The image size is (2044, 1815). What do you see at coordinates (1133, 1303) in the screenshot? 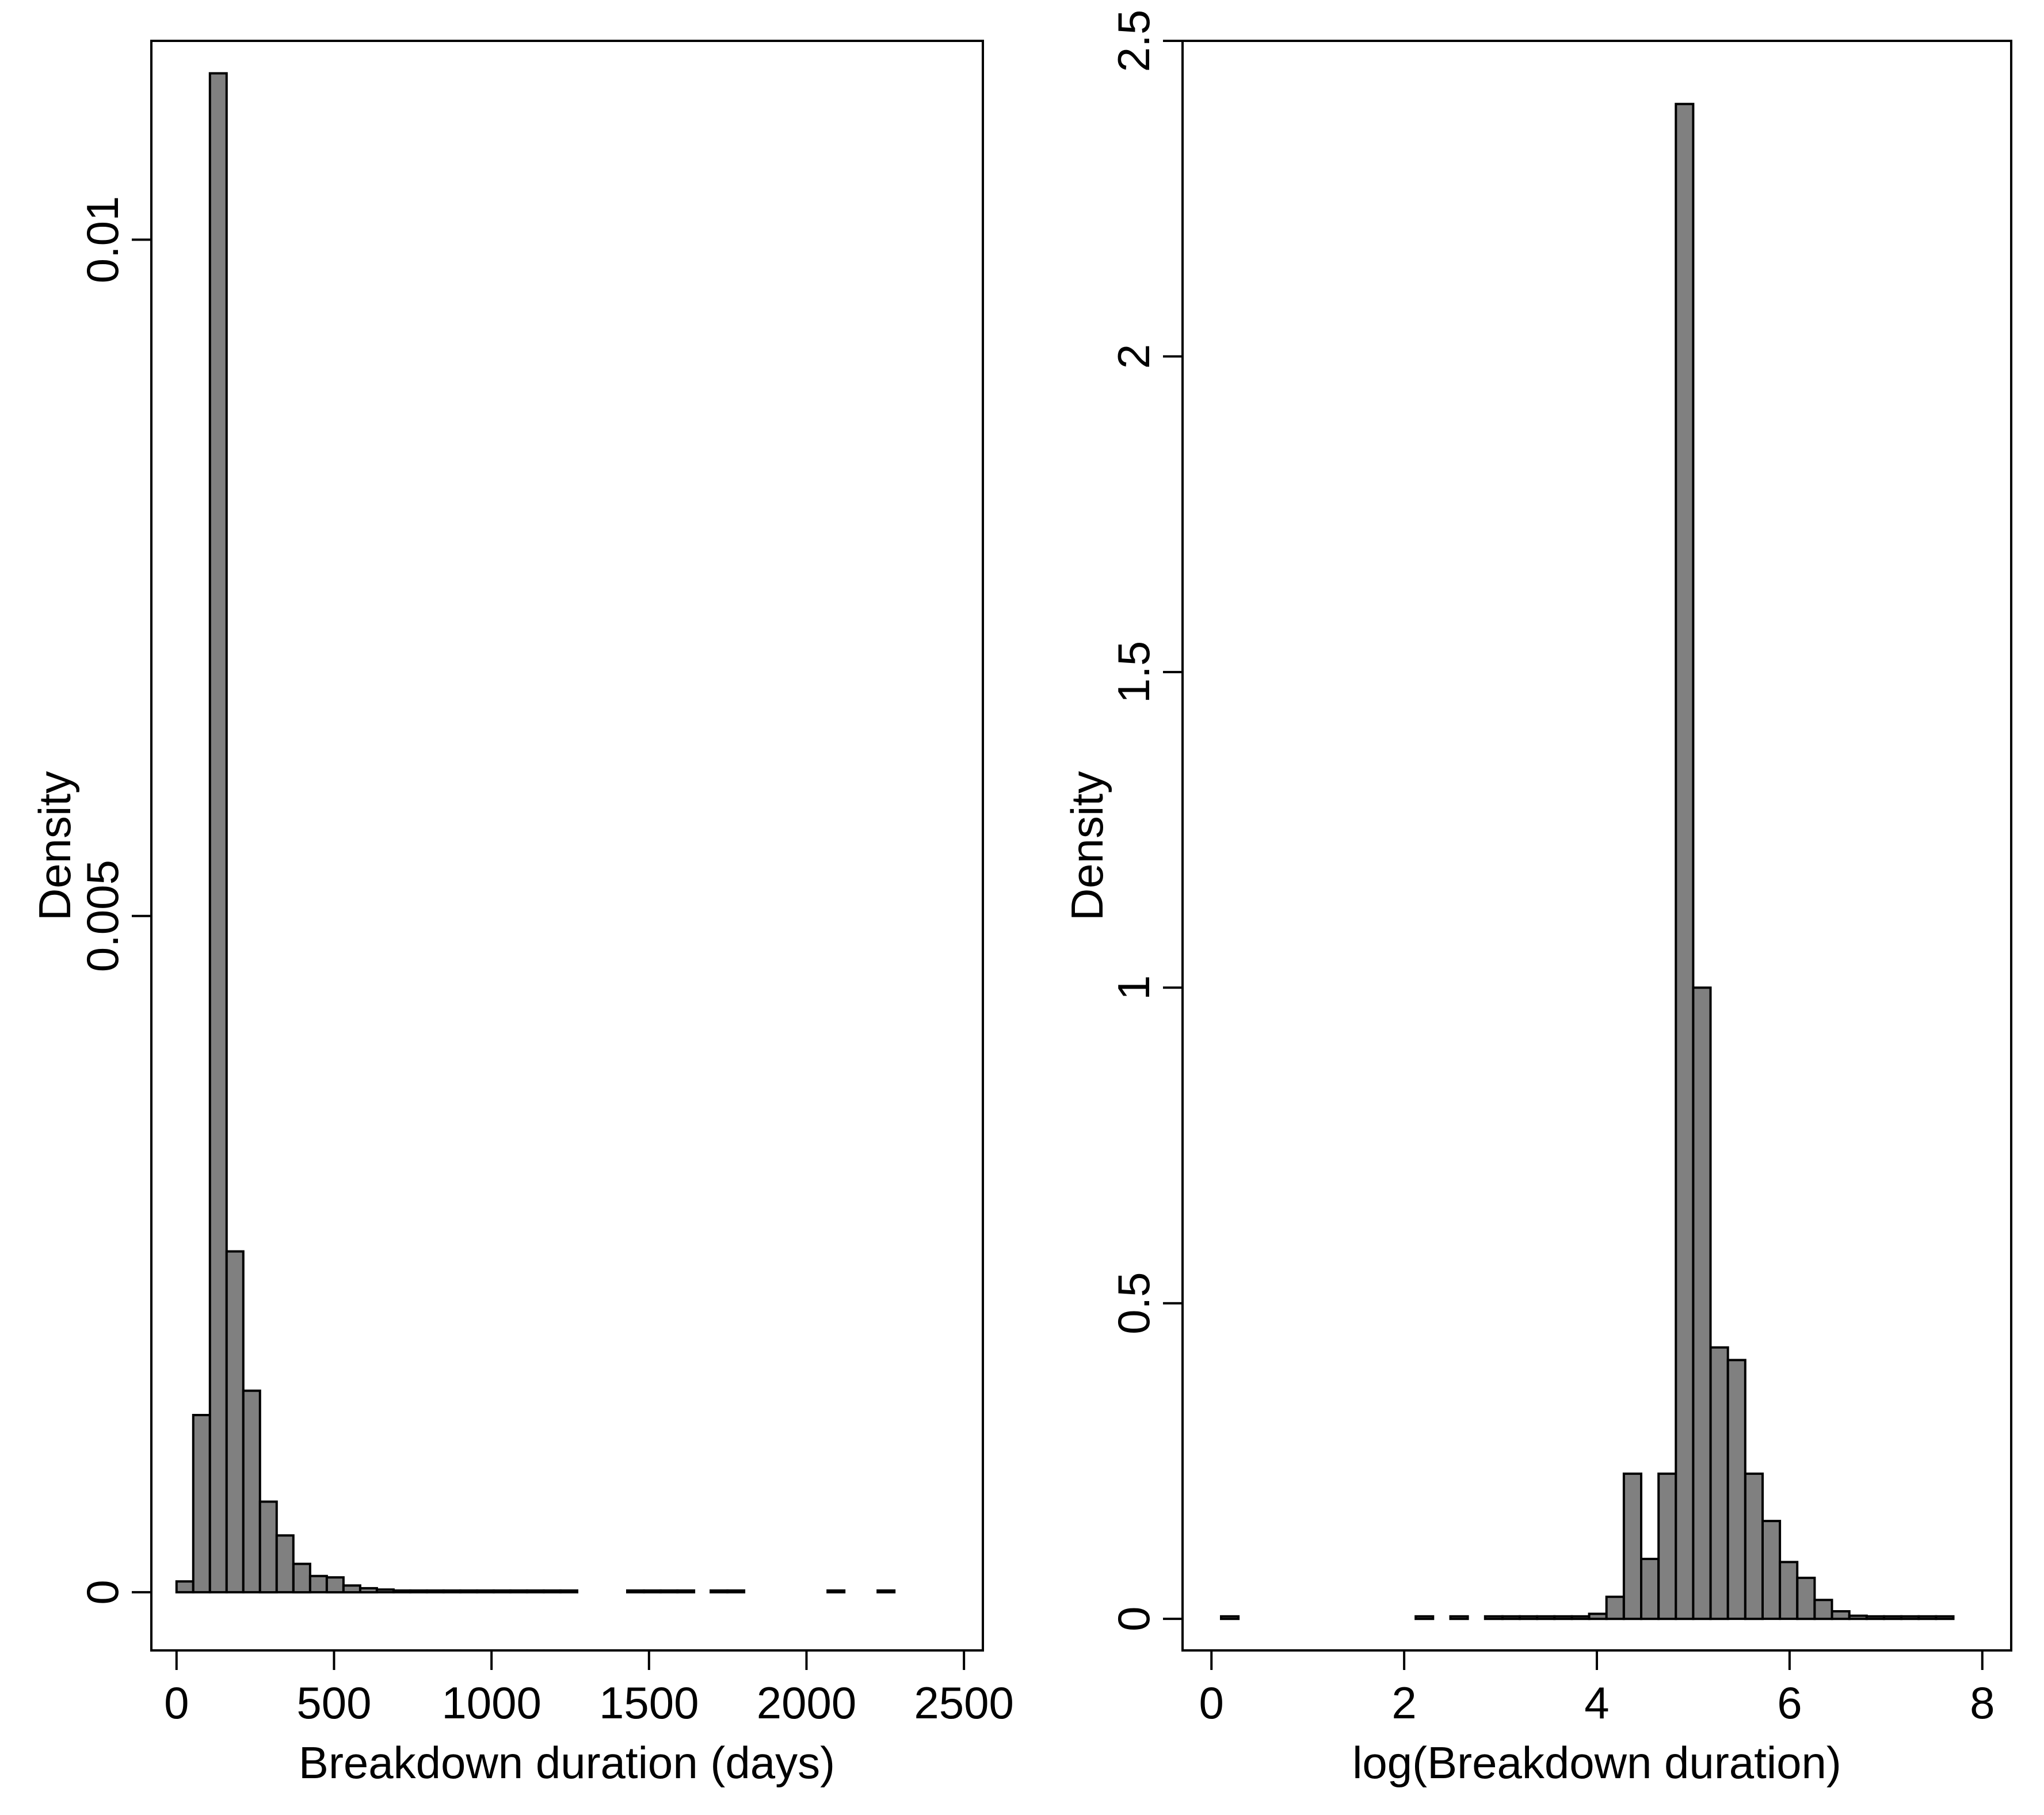
I see `y-tick-label: 0.5` at bounding box center [1133, 1303].